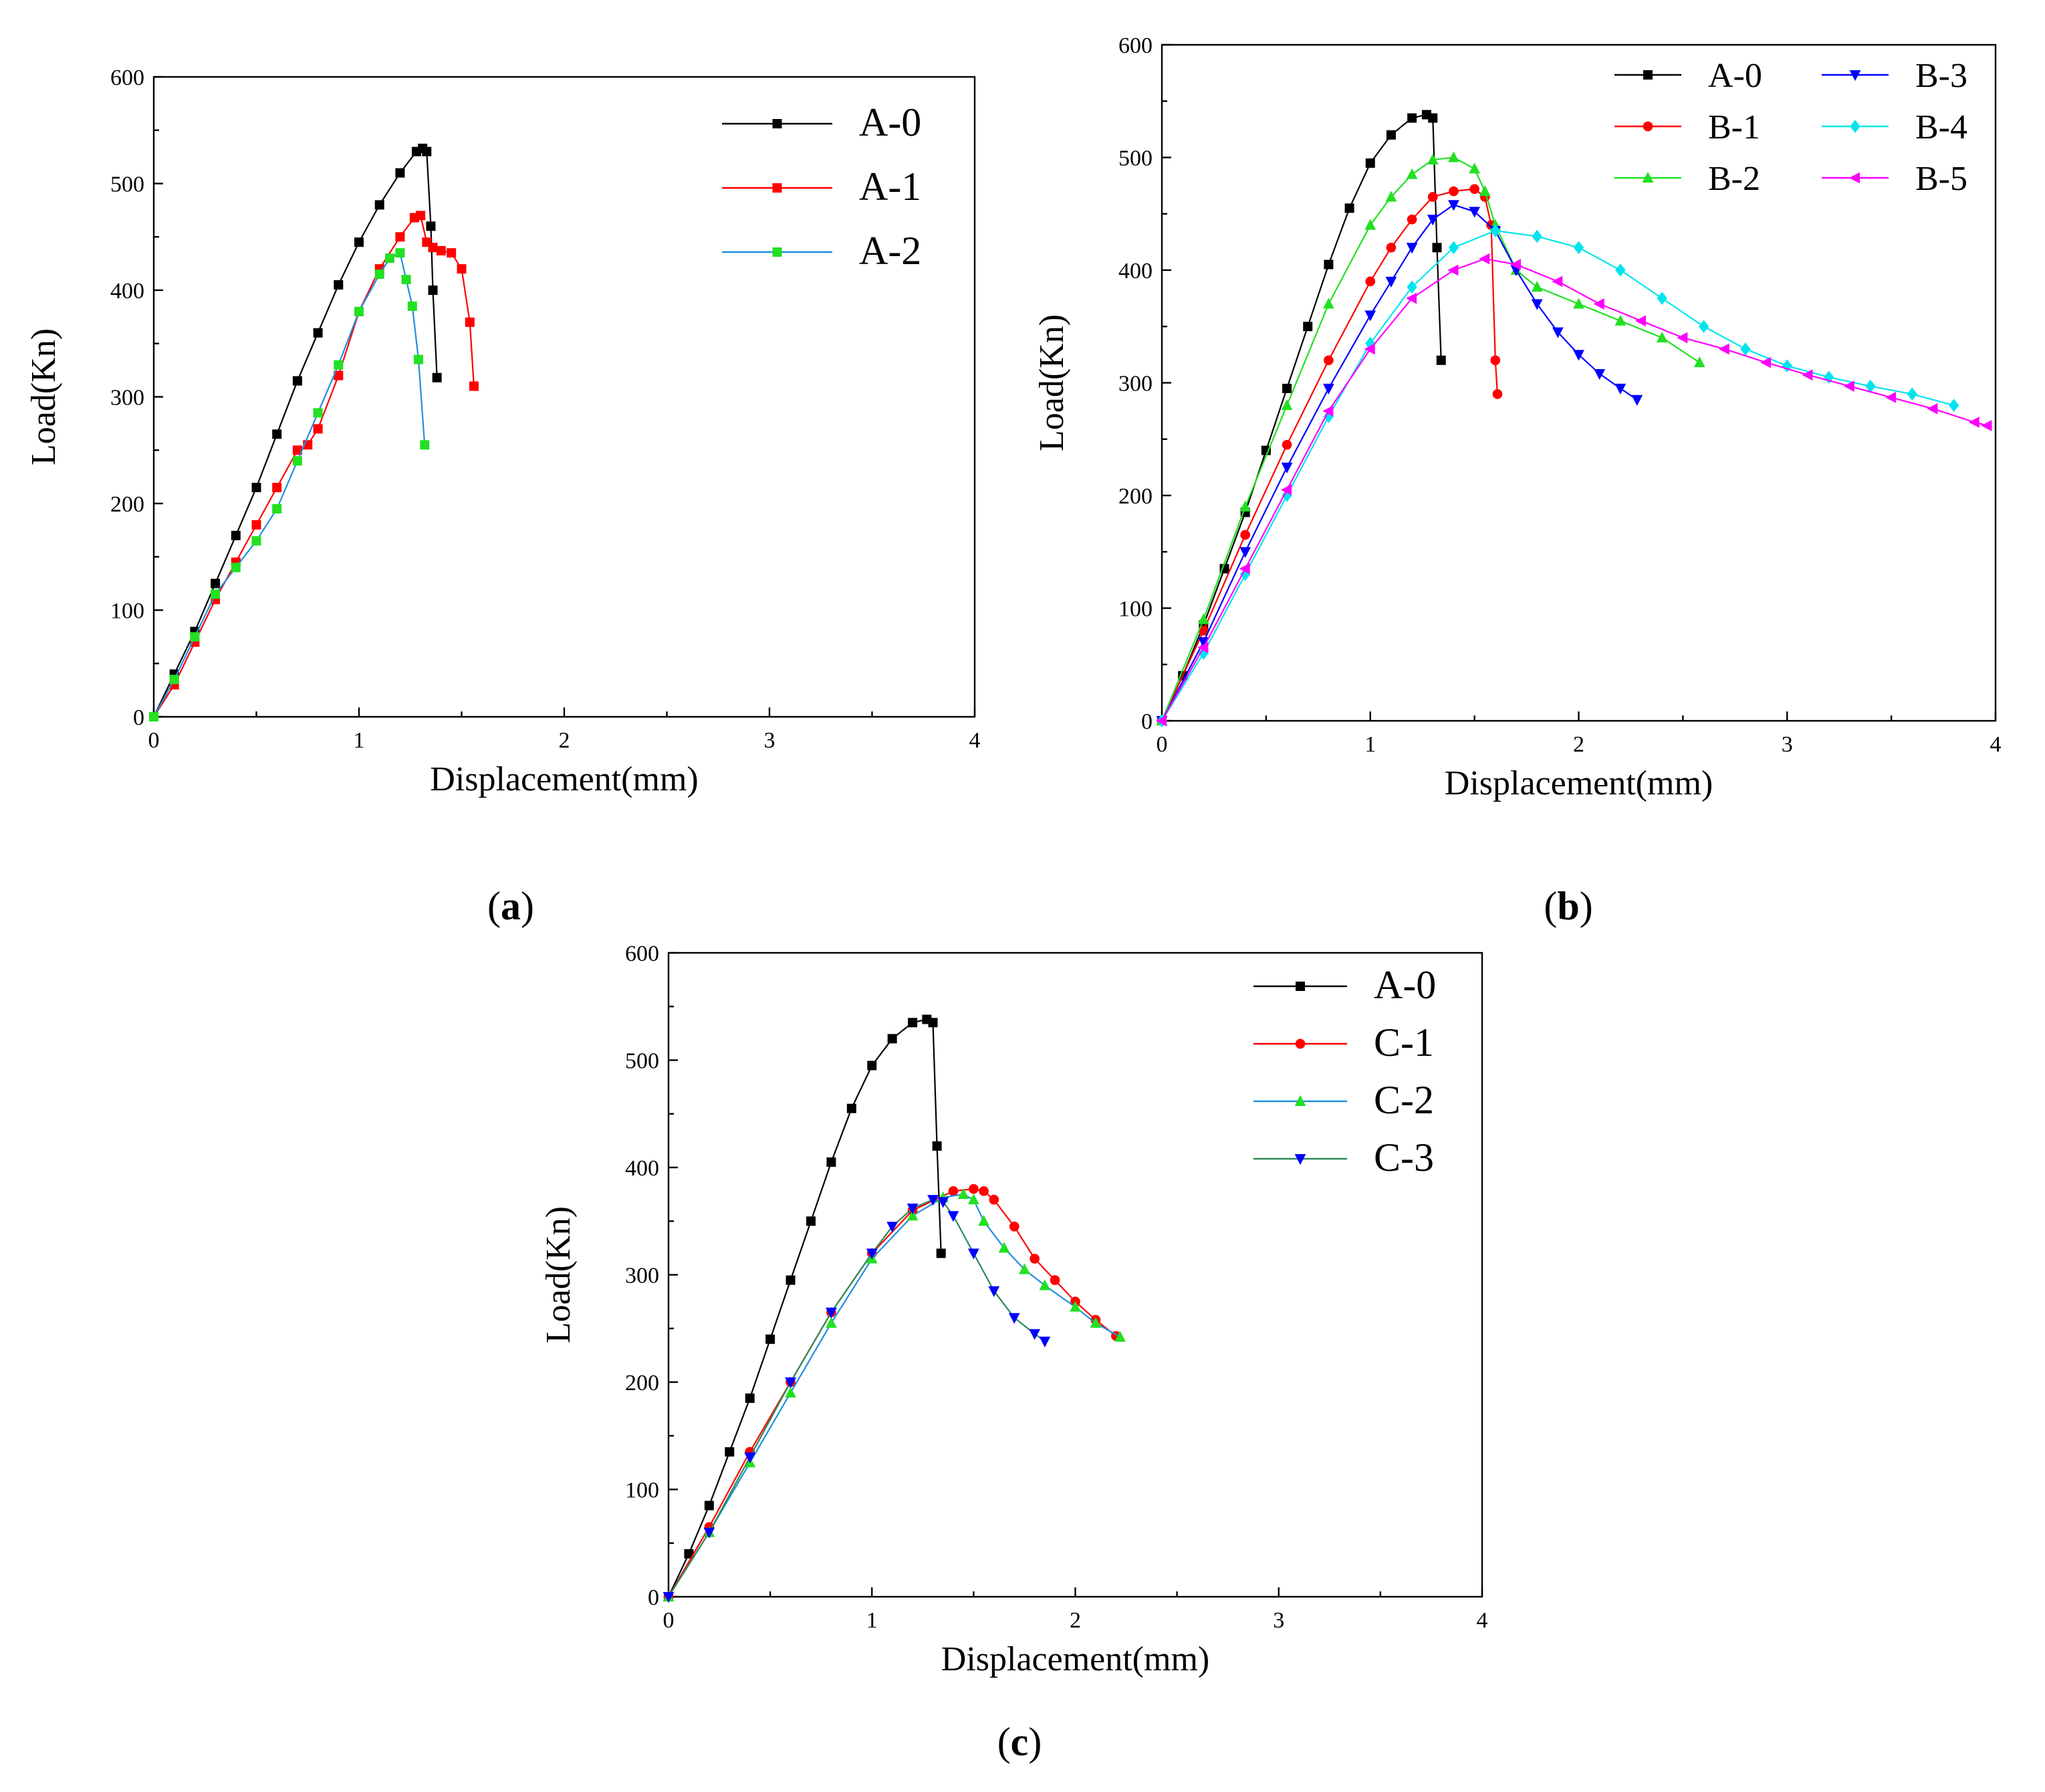 This screenshot has height=1792, width=2045. Describe the element at coordinates (1344, 1157) in the screenshot. I see `chart-c-legend-item-C-3: C-3` at that location.